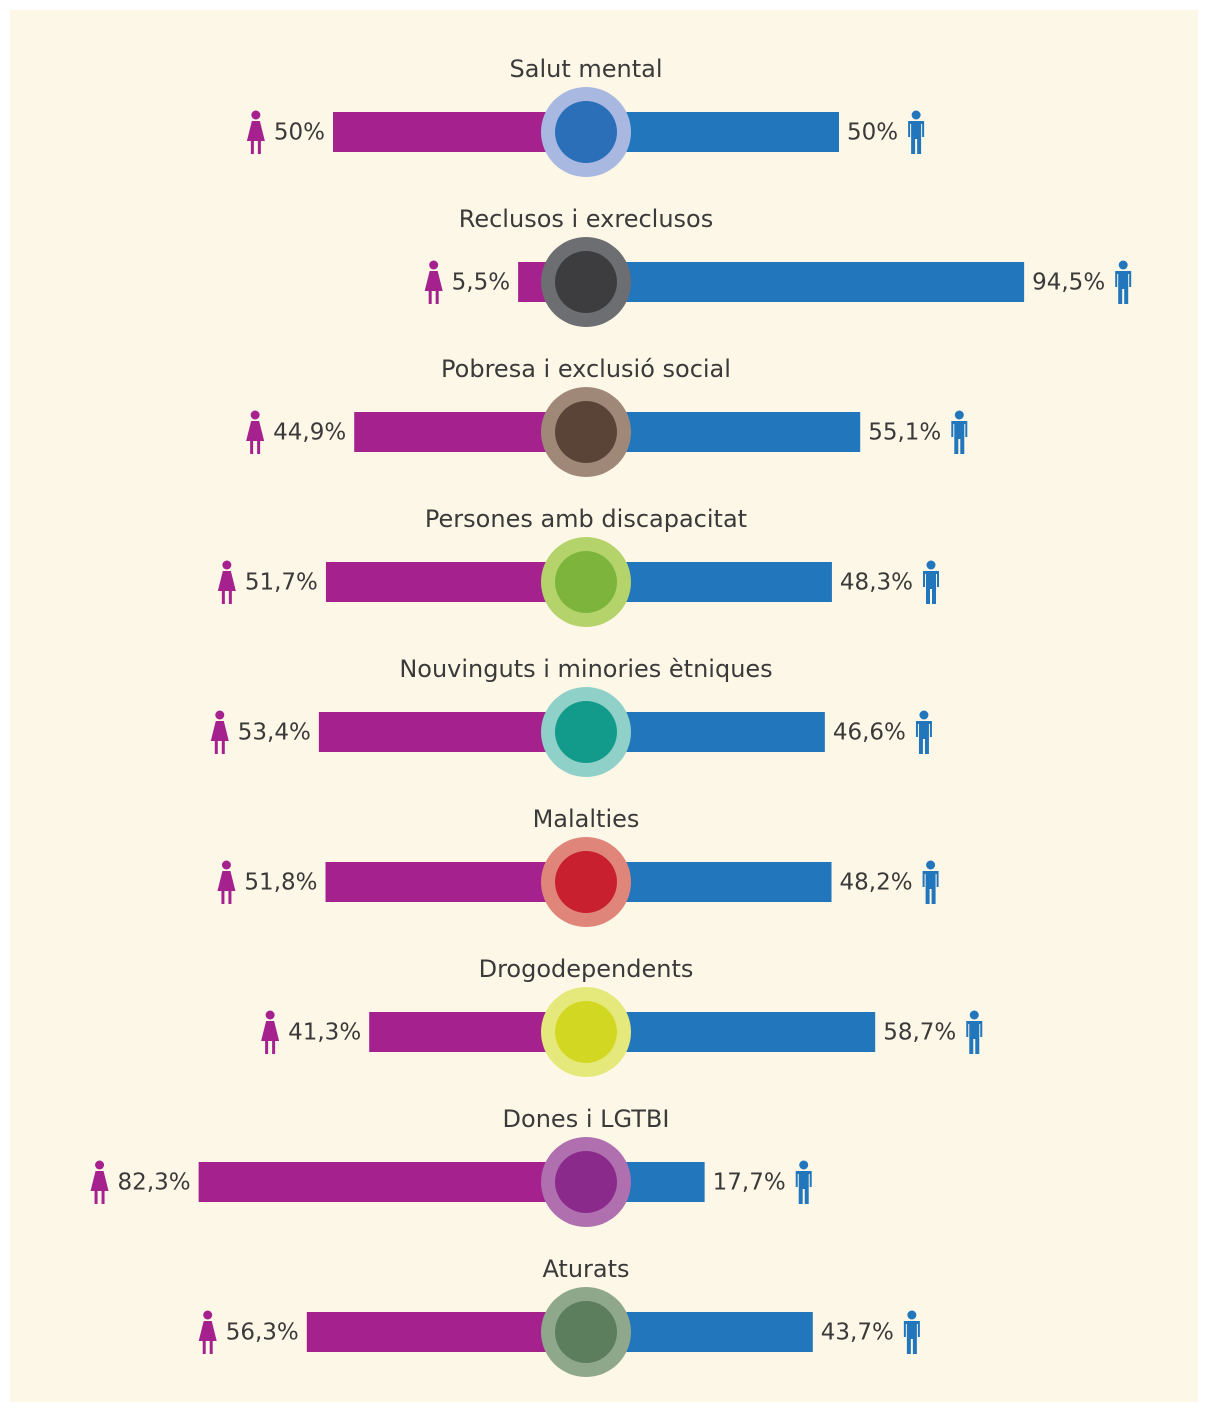 The image size is (1208, 1416). I want to click on category-title: Aturats, so click(585, 1269).